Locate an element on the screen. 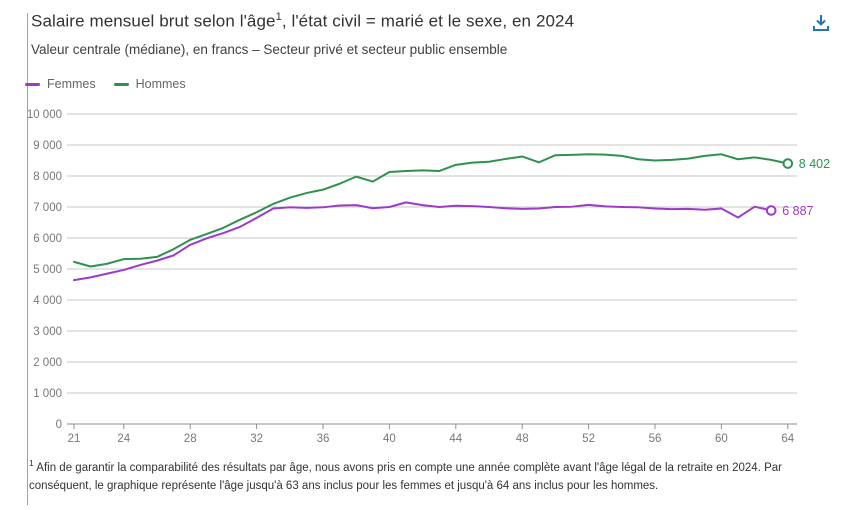  x-tick-label: 64 is located at coordinates (787, 439).